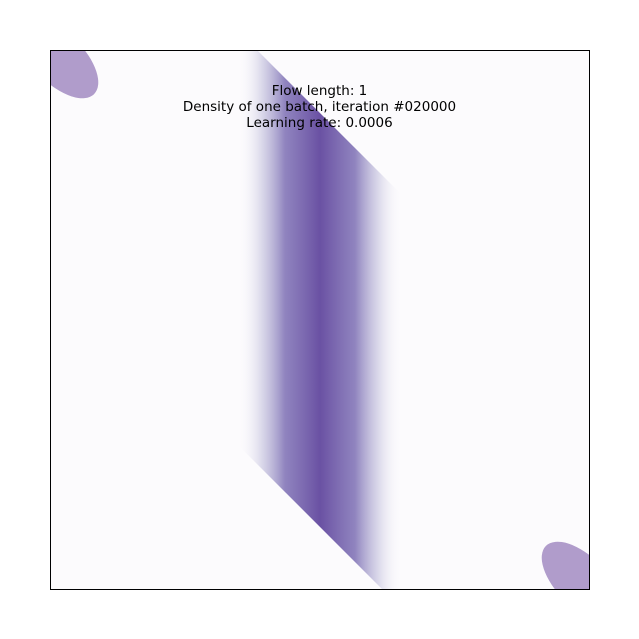  What do you see at coordinates (320, 91) in the screenshot?
I see `title-line-flow-length: Flow length: 1` at bounding box center [320, 91].